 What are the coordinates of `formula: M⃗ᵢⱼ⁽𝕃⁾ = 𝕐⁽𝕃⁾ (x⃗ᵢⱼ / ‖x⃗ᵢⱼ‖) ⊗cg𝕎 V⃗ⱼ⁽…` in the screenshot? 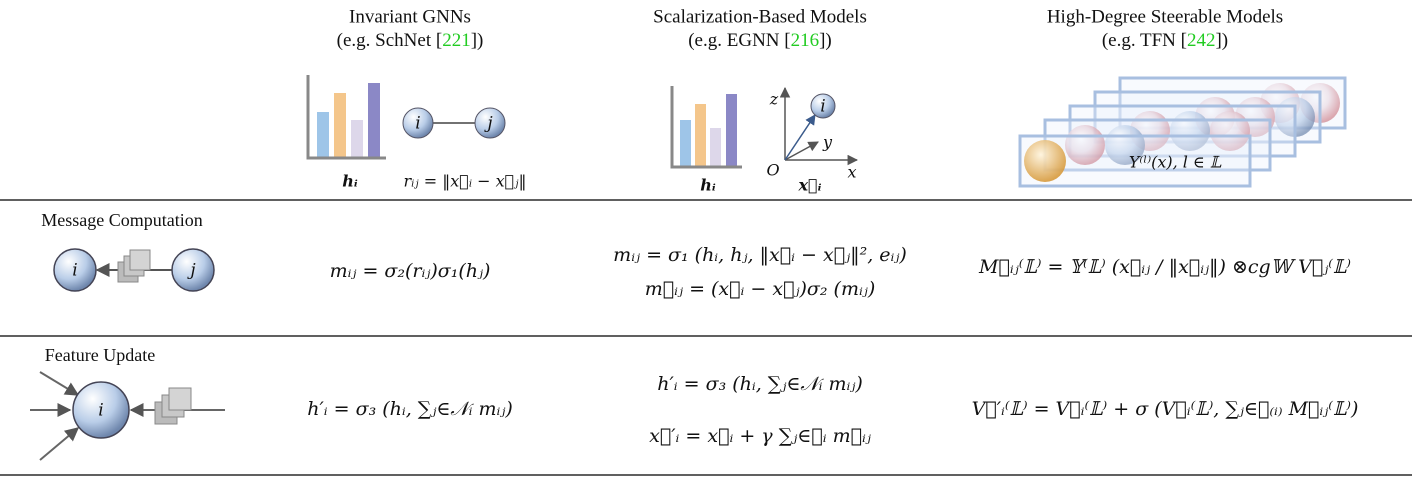 It's located at (1164, 267).